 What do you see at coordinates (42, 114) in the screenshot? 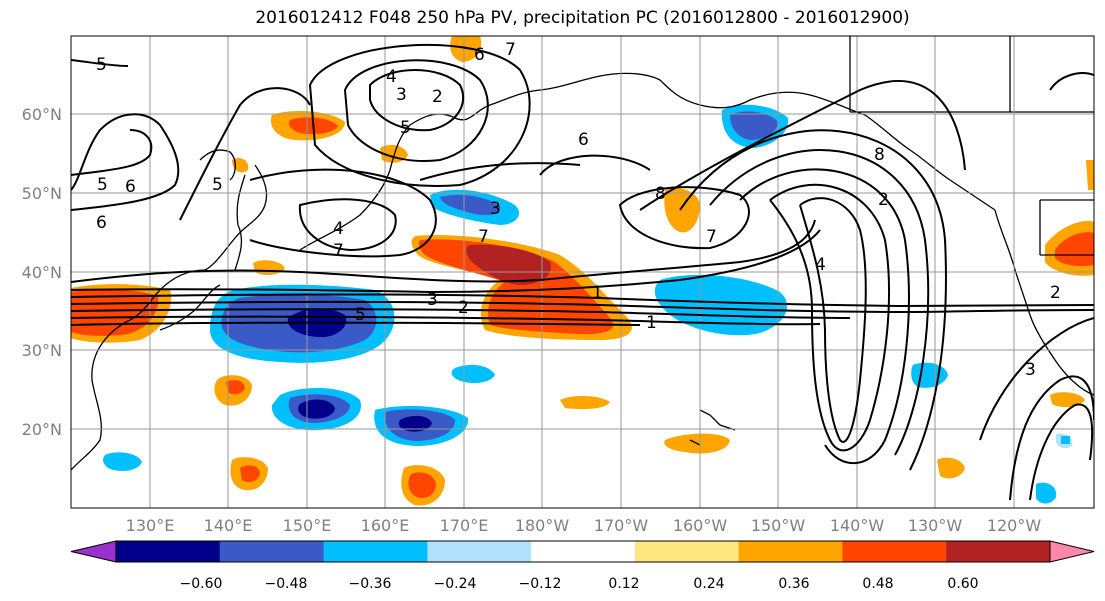
I see `lat-label: 60°N` at bounding box center [42, 114].